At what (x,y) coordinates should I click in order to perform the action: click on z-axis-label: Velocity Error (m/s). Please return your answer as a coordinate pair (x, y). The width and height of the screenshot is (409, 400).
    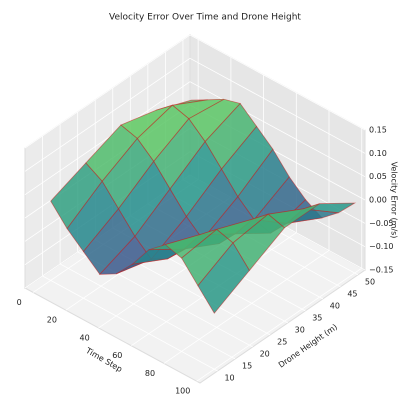
    Looking at the image, I should click on (394, 200).